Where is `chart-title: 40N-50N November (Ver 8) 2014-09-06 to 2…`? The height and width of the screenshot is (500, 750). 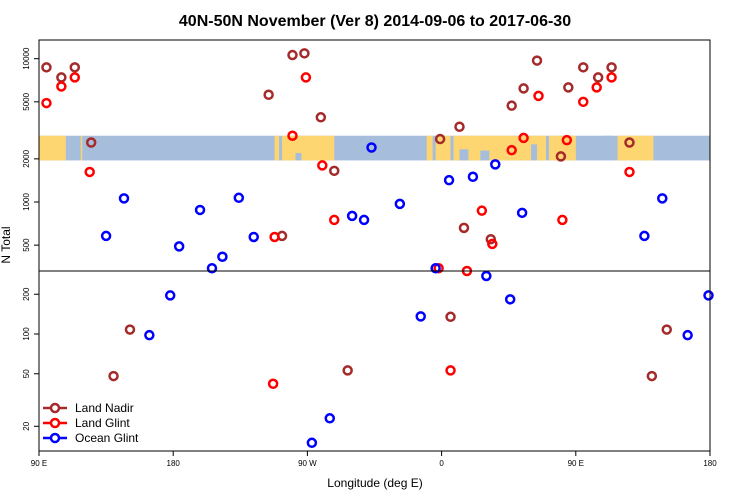
chart-title: 40N-50N November (Ver 8) 2014-09-06 to 2… is located at coordinates (375, 21).